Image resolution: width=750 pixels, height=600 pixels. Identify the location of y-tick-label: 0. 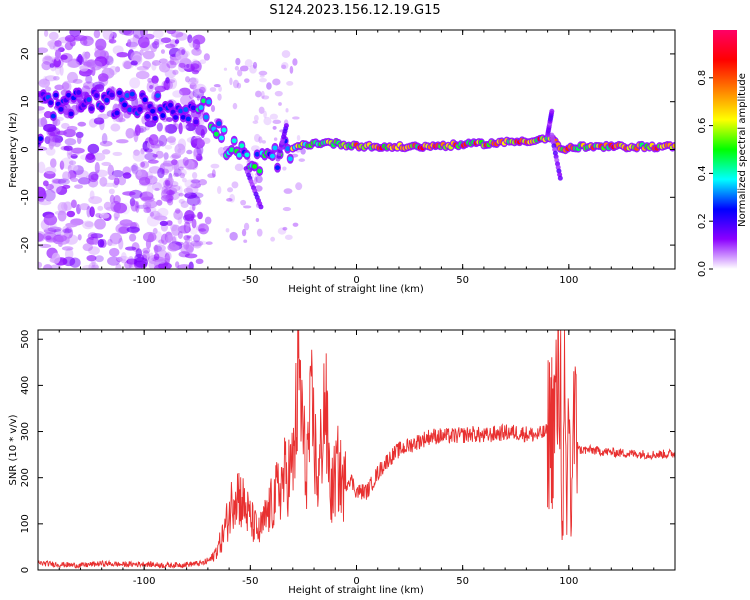
(25, 149).